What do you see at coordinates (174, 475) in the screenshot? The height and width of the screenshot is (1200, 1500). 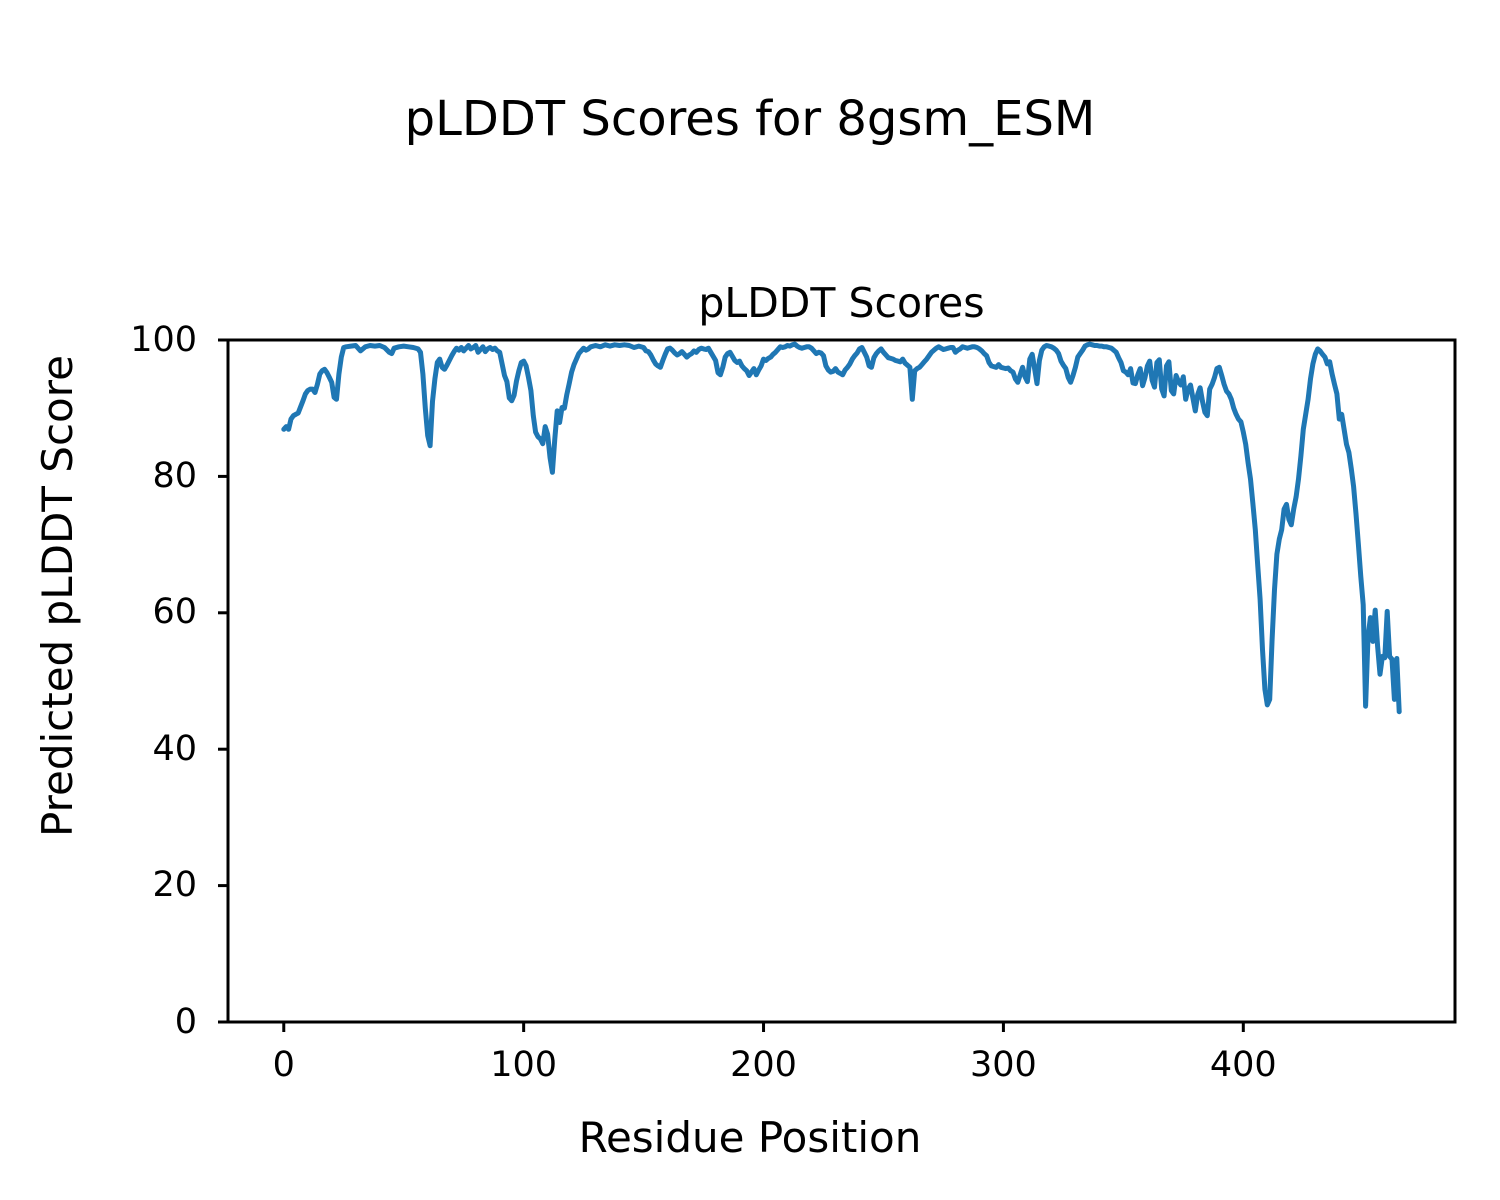 I see `y-tick-label: 80` at bounding box center [174, 475].